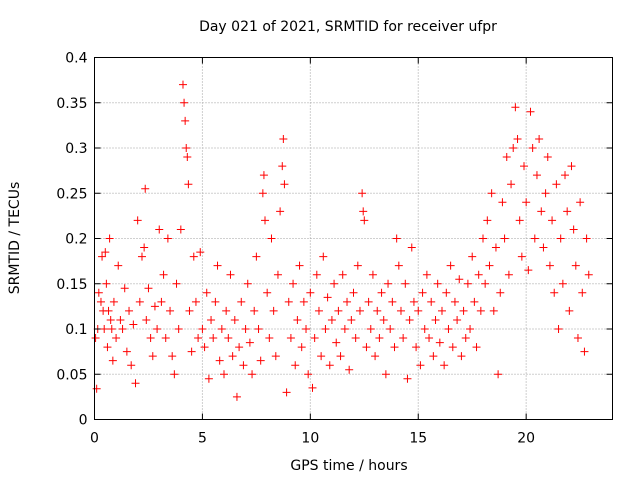 Image resolution: width=640 pixels, height=480 pixels. I want to click on y-tick-label: 0, so click(83, 421).